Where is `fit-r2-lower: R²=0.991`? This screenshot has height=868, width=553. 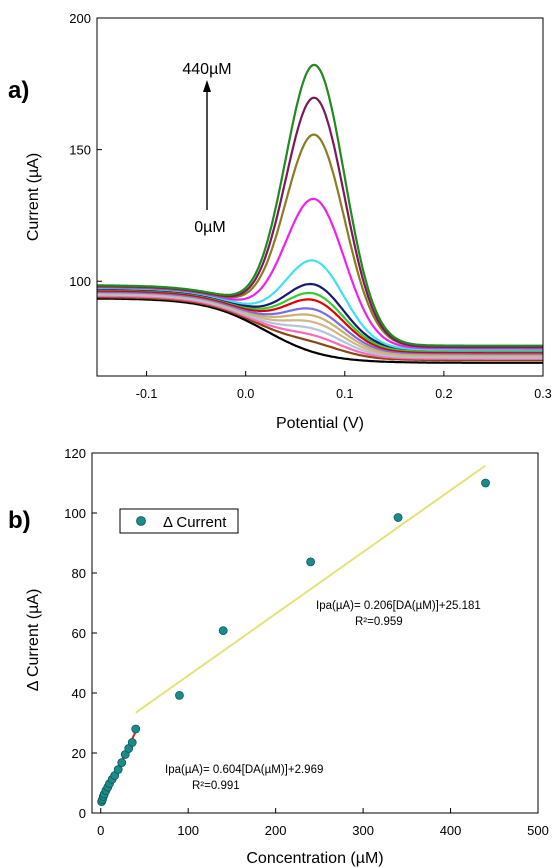 fit-r2-lower: R²=0.991 is located at coordinates (216, 786).